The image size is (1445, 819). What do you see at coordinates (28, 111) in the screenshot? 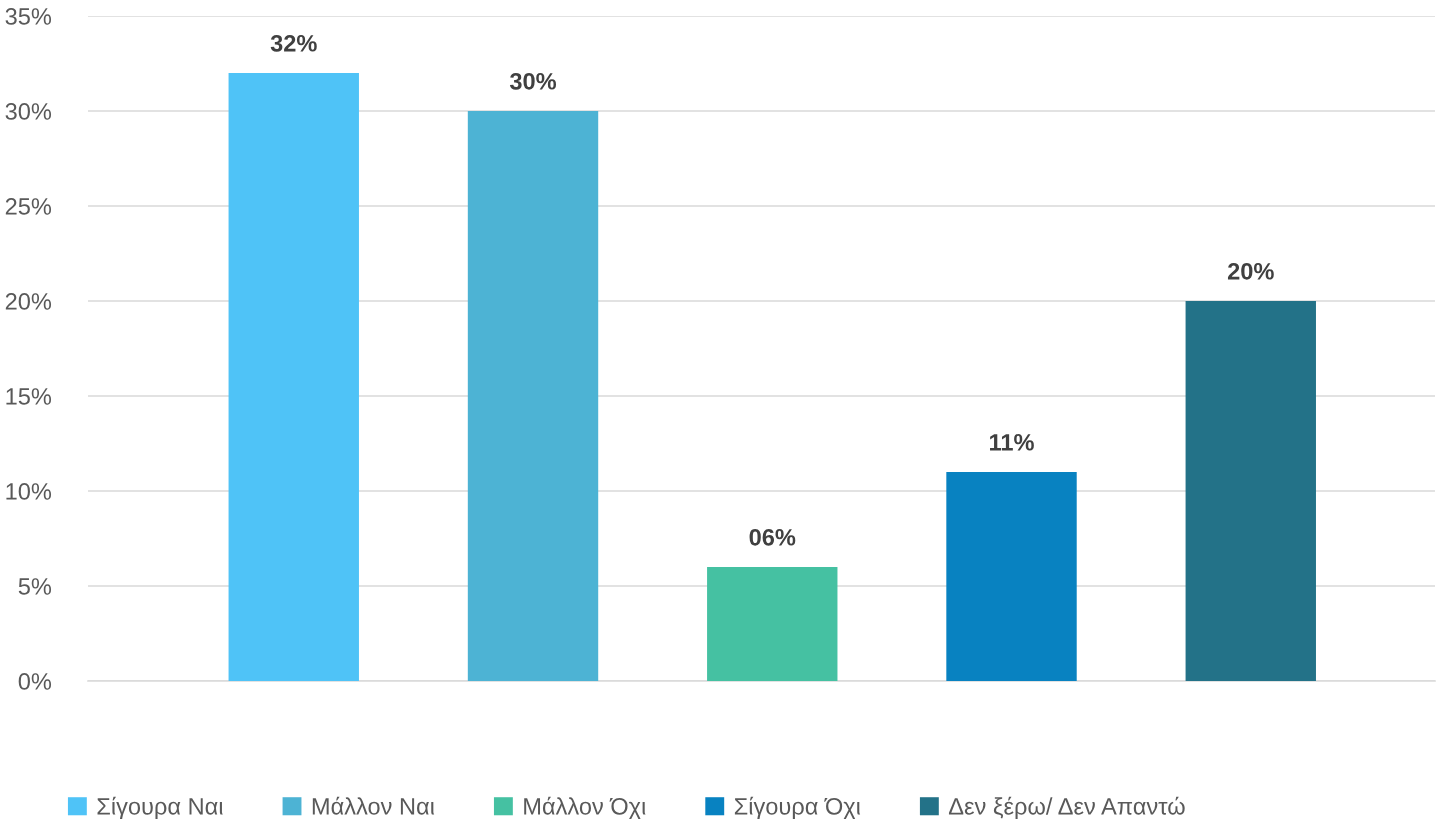
I see `y-tick-label: 30%` at bounding box center [28, 111].